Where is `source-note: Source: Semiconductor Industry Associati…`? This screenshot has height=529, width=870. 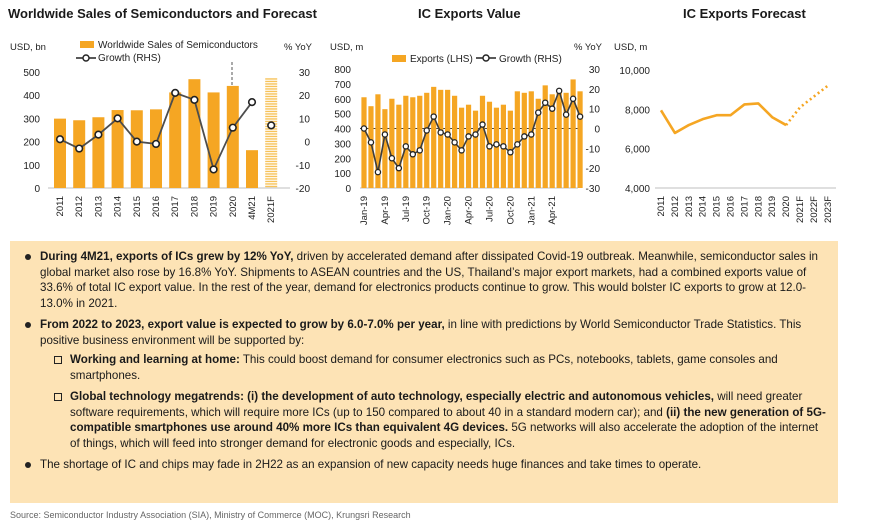 source-note: Source: Semiconductor Industry Associati… is located at coordinates (210, 515).